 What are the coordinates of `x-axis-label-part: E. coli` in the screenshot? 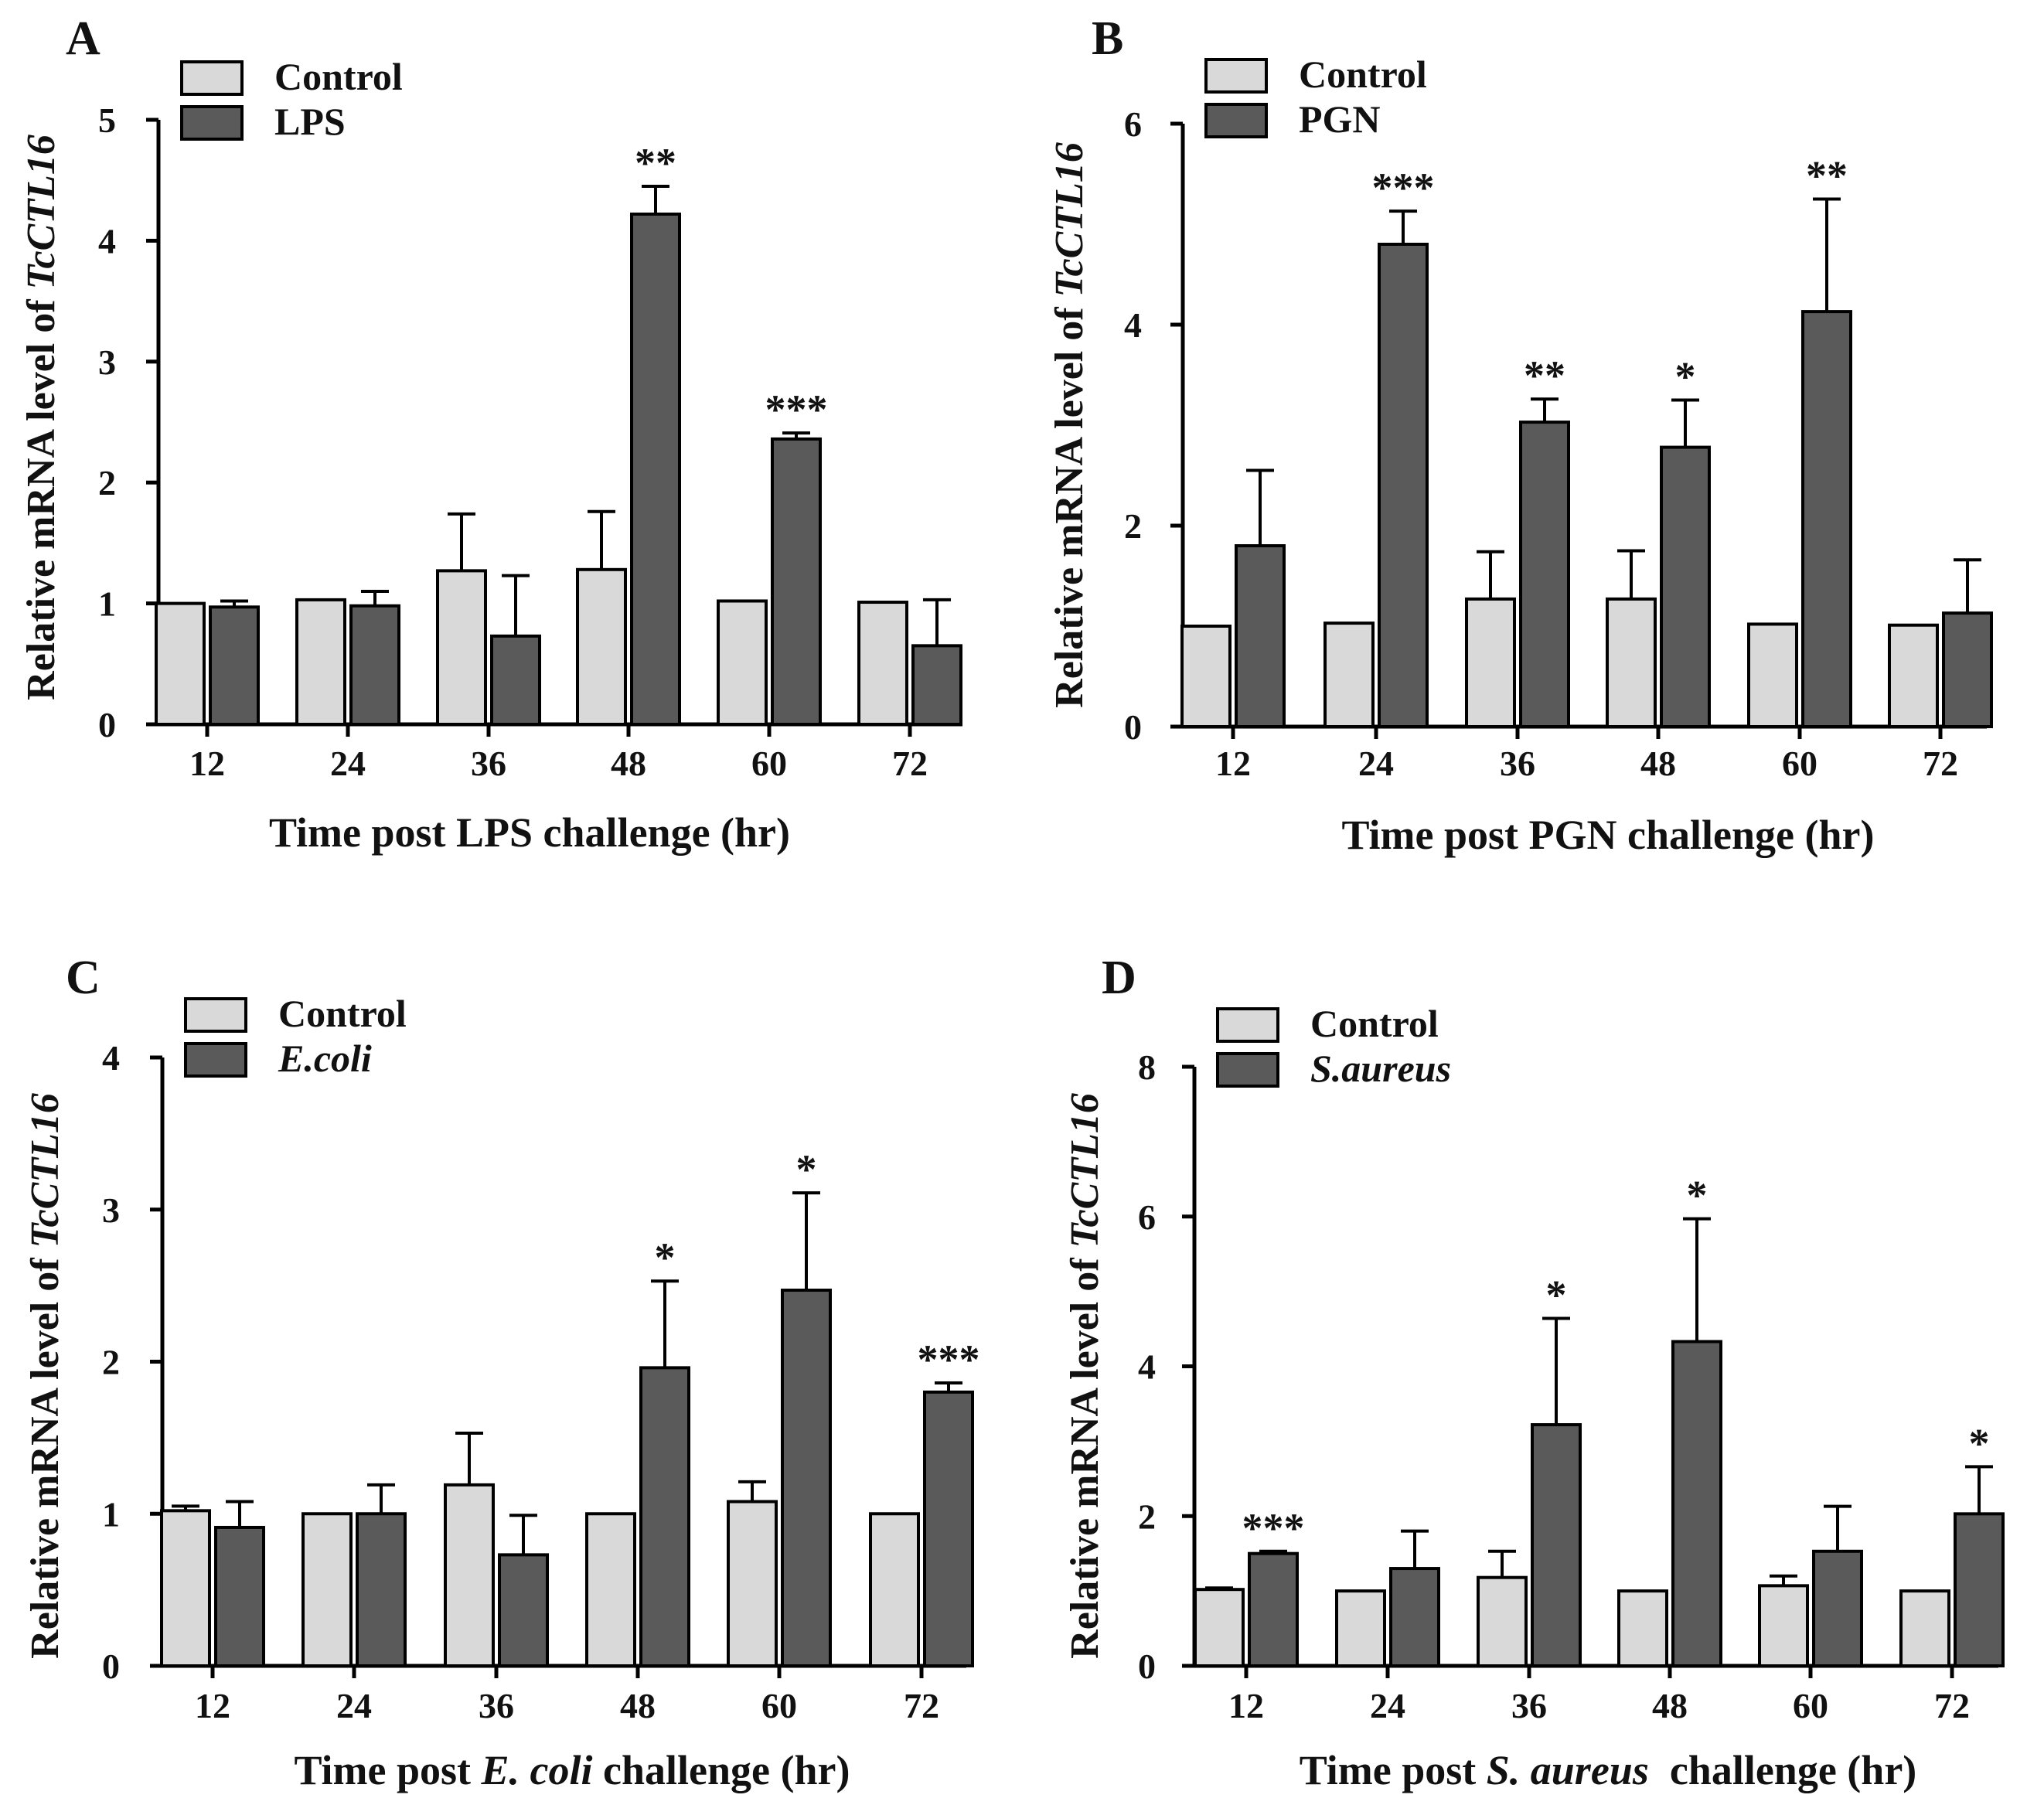 It's located at (537, 1770).